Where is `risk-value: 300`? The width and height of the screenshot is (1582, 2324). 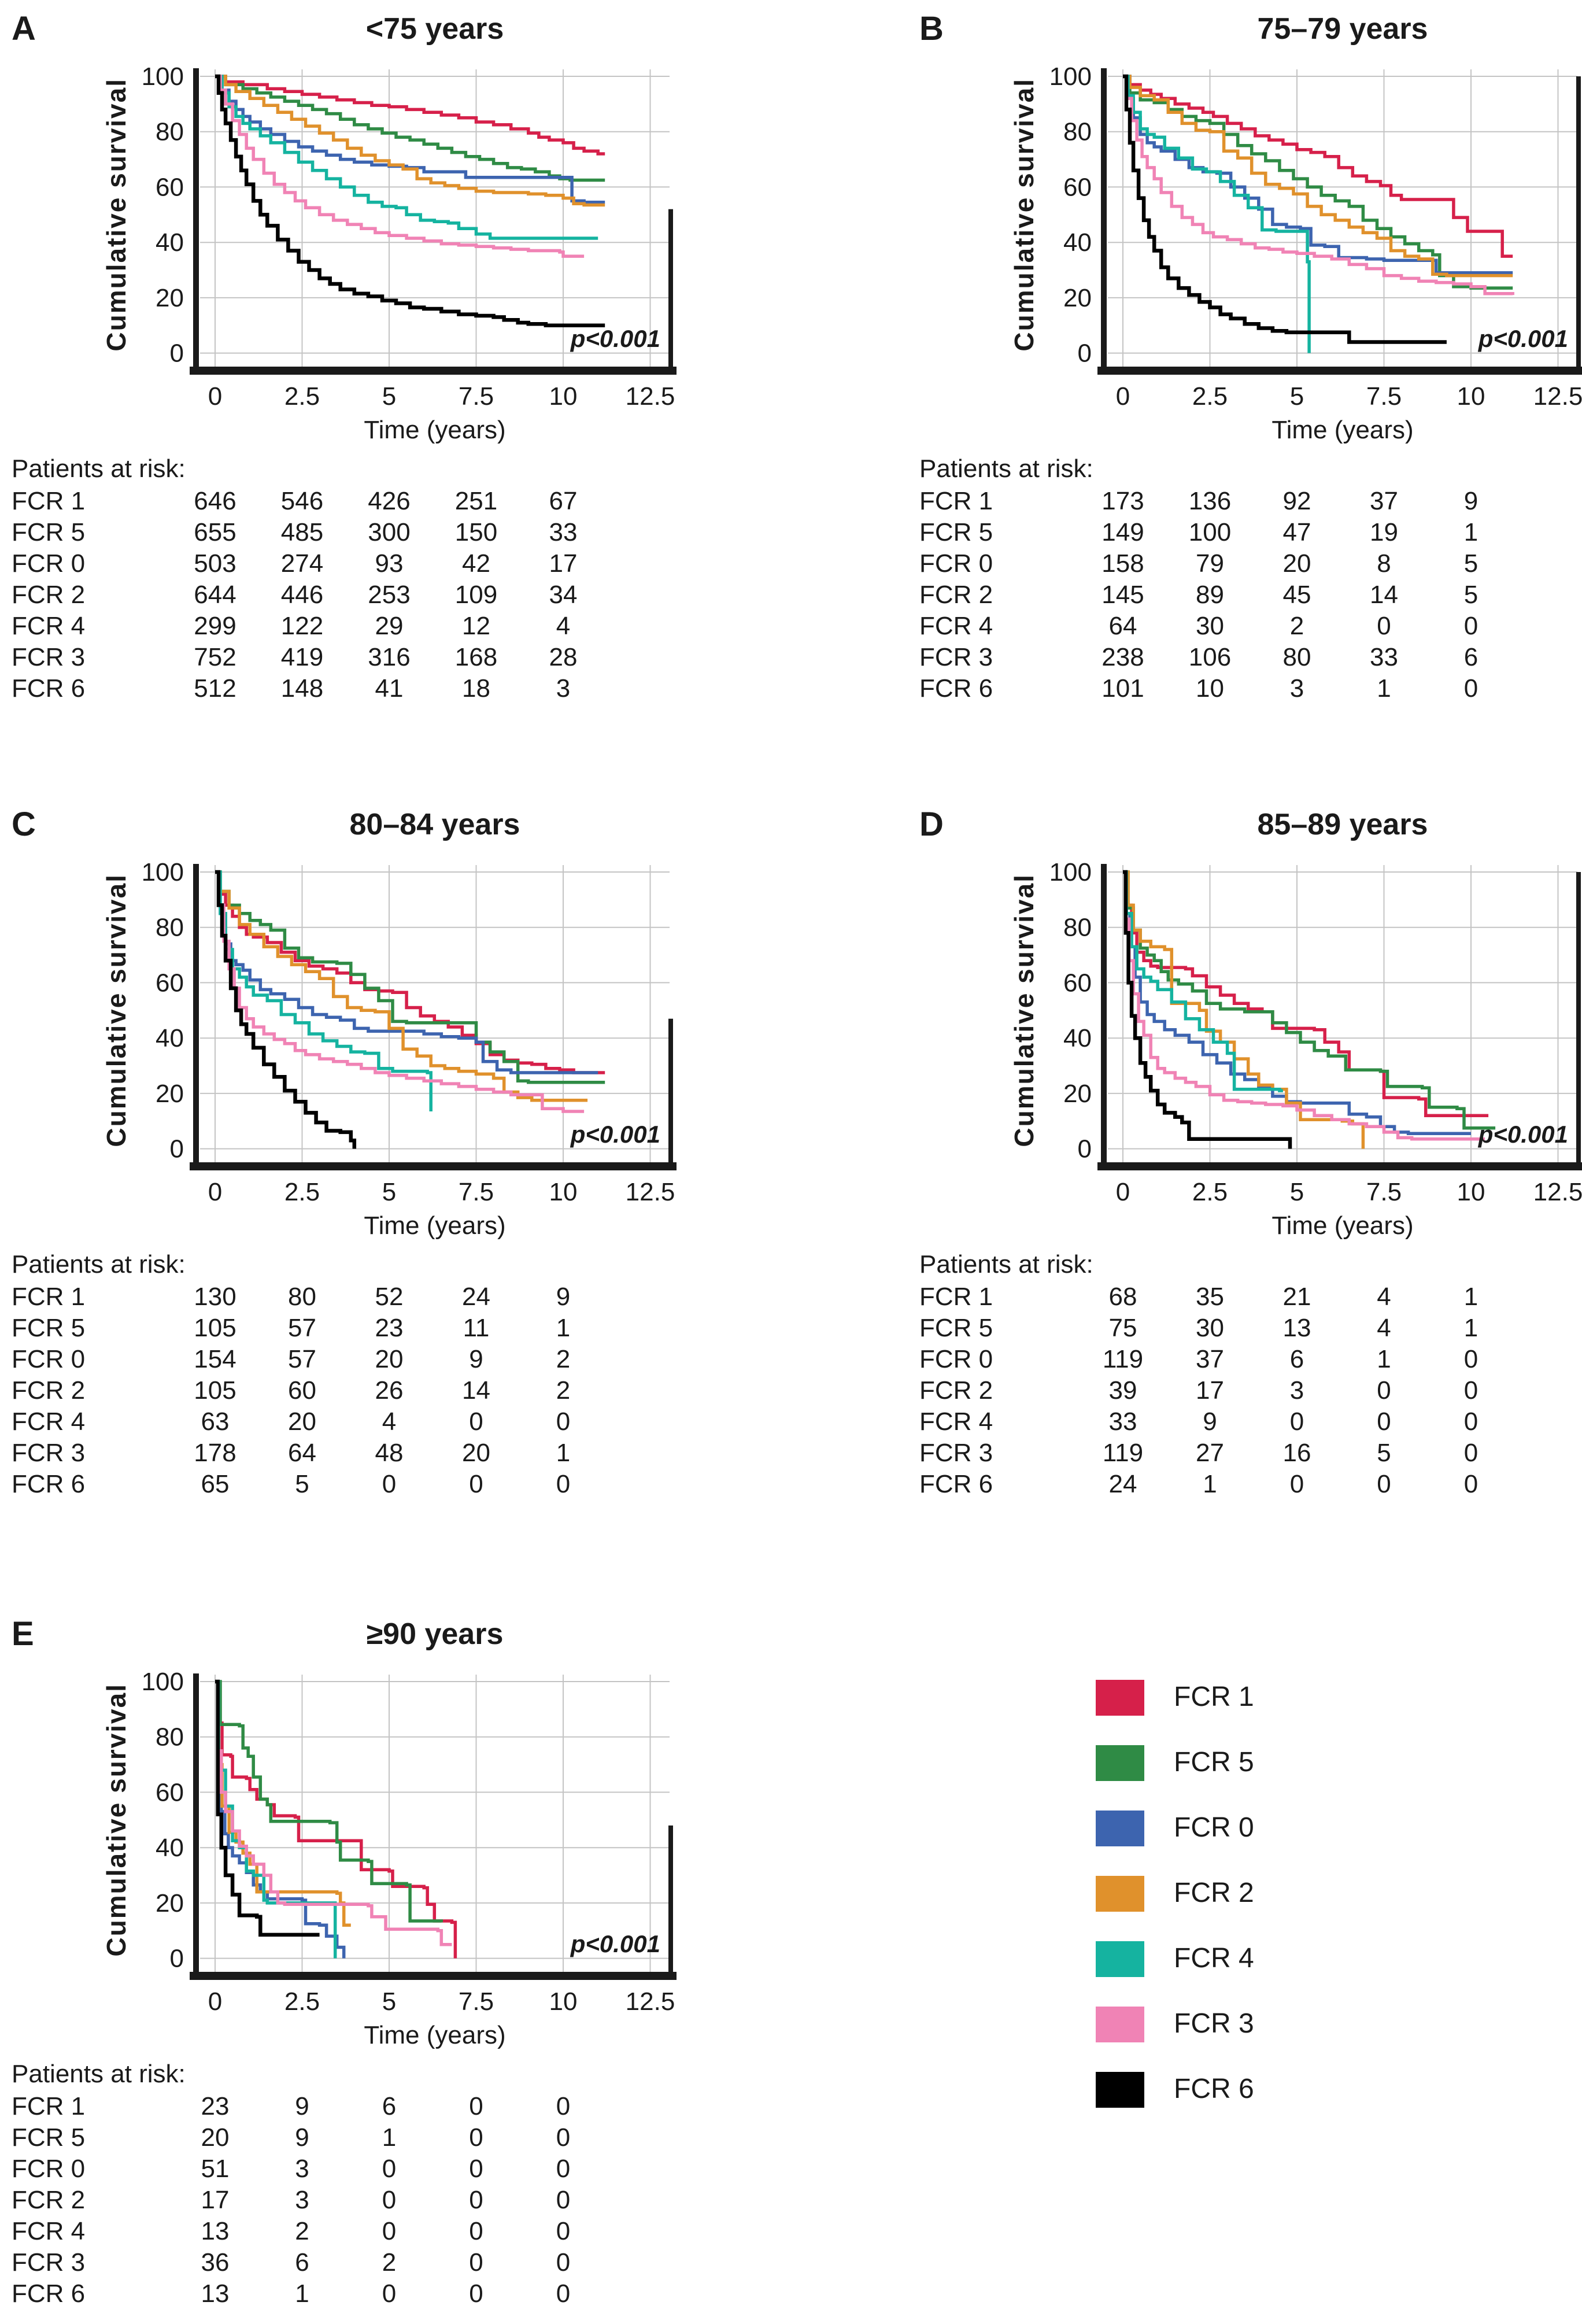
risk-value: 300 is located at coordinates (390, 532).